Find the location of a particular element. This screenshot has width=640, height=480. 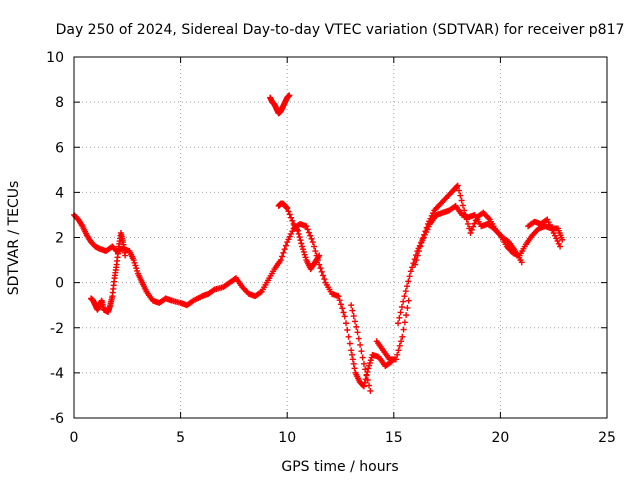

x-tick-label: 0 is located at coordinates (74, 438).